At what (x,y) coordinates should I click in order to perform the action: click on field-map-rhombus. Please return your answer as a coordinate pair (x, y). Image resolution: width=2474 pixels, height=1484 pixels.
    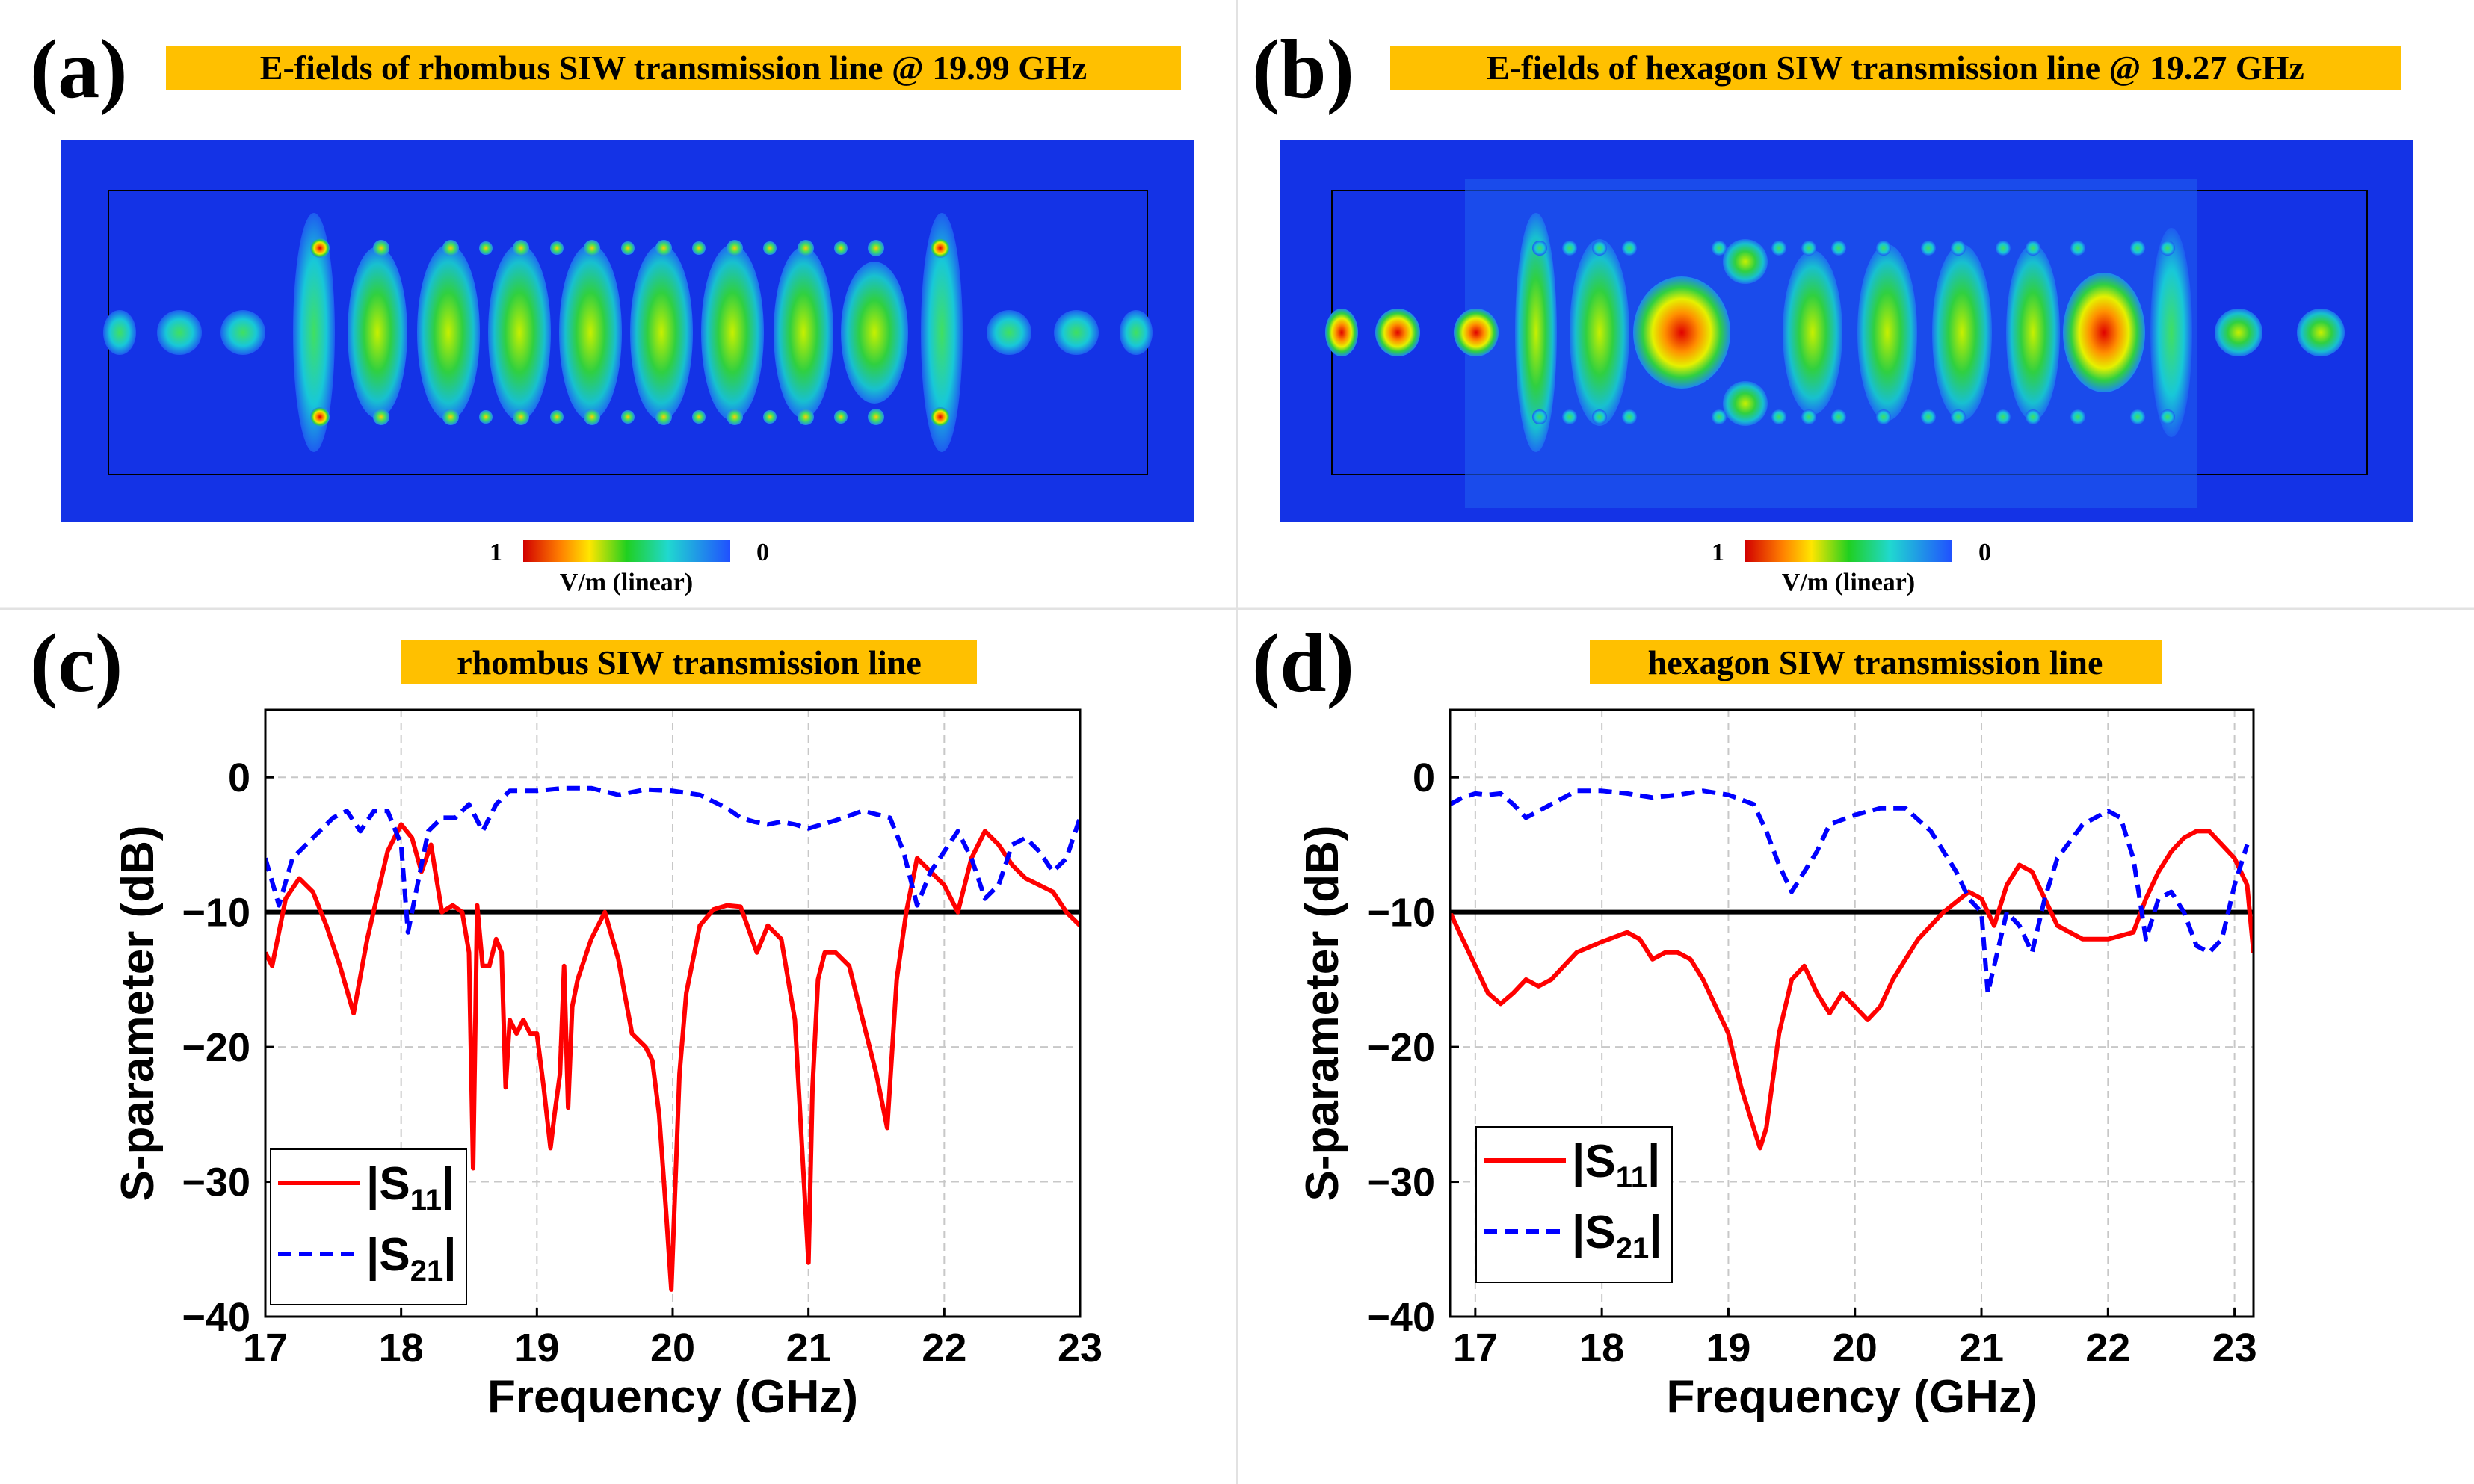
    Looking at the image, I should click on (627, 331).